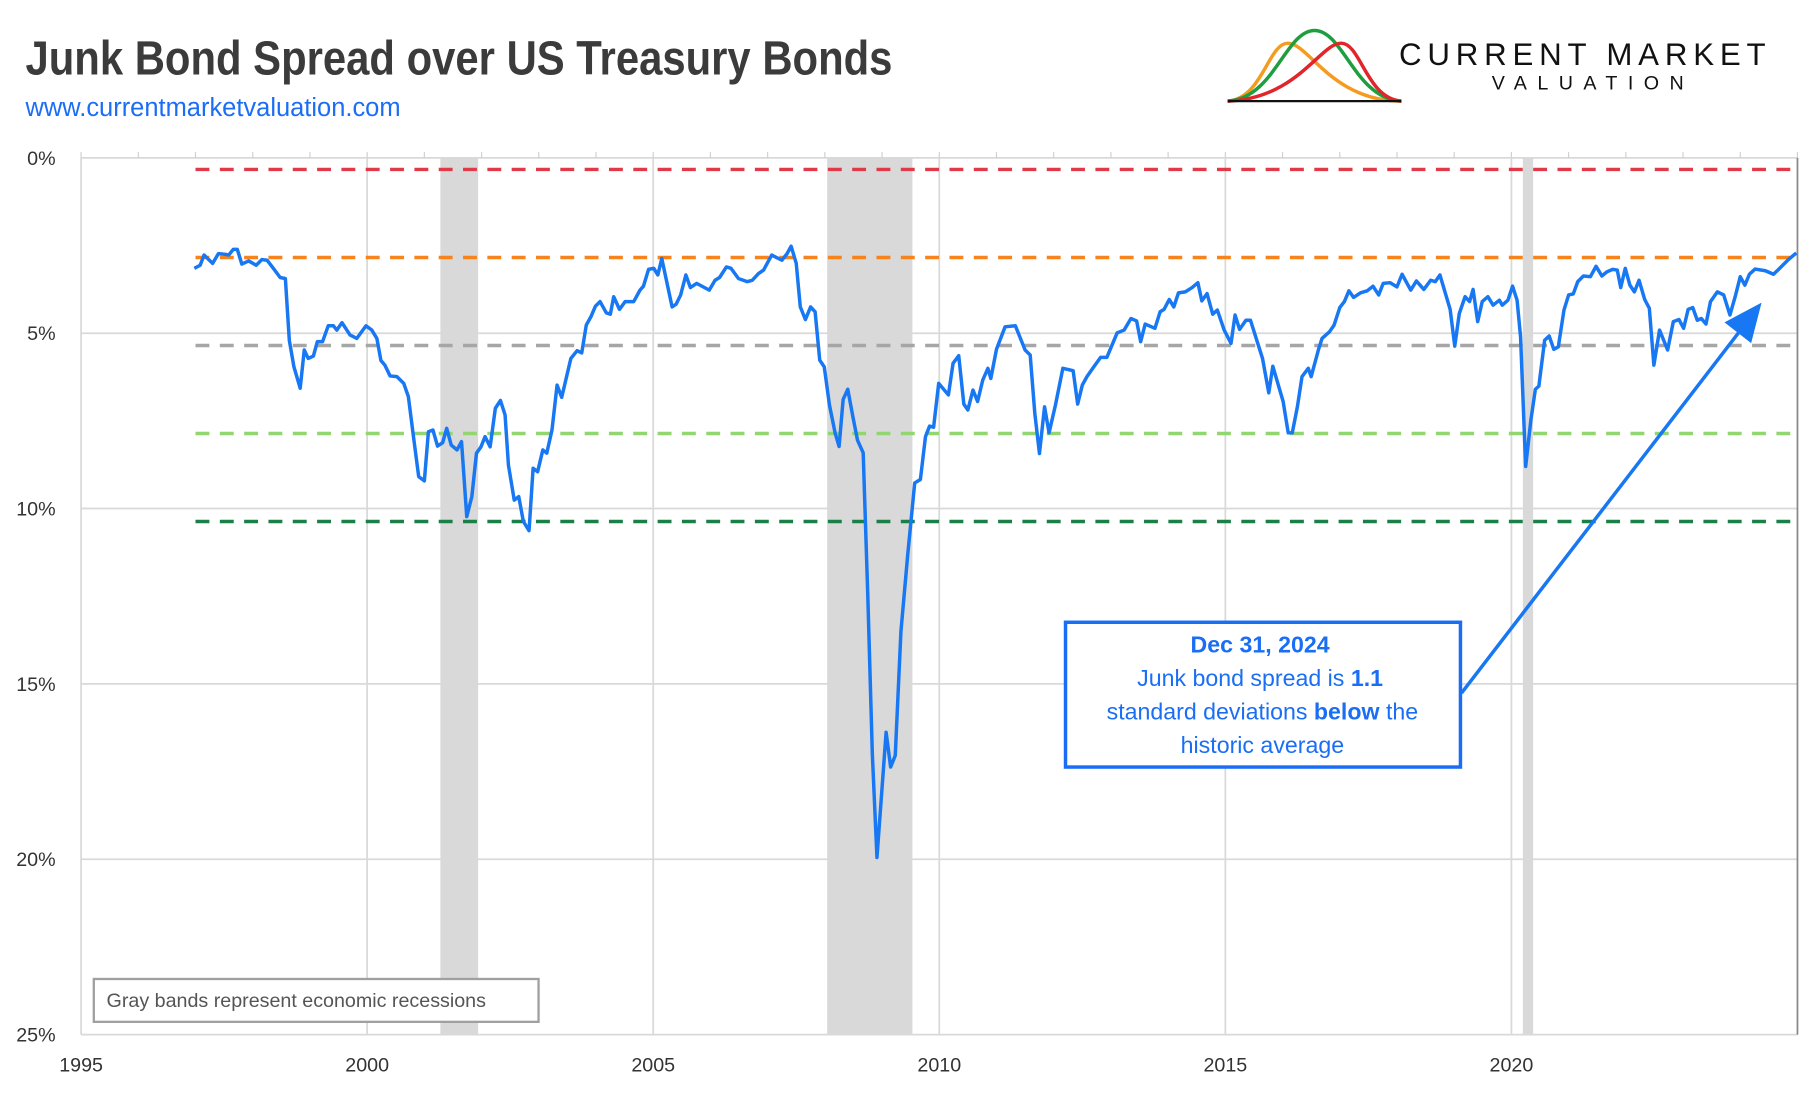  What do you see at coordinates (1593, 84) in the screenshot?
I see `logo-text-line2: VALUATION` at bounding box center [1593, 84].